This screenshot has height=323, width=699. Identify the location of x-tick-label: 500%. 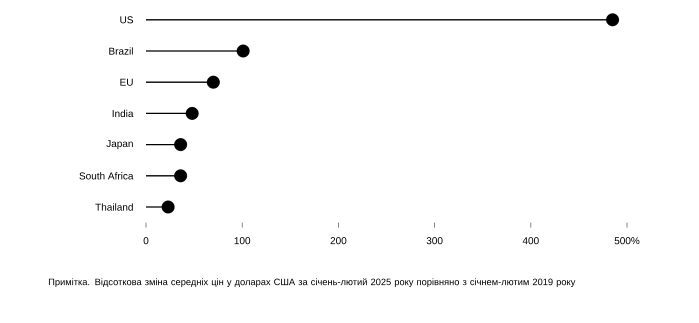
(627, 240).